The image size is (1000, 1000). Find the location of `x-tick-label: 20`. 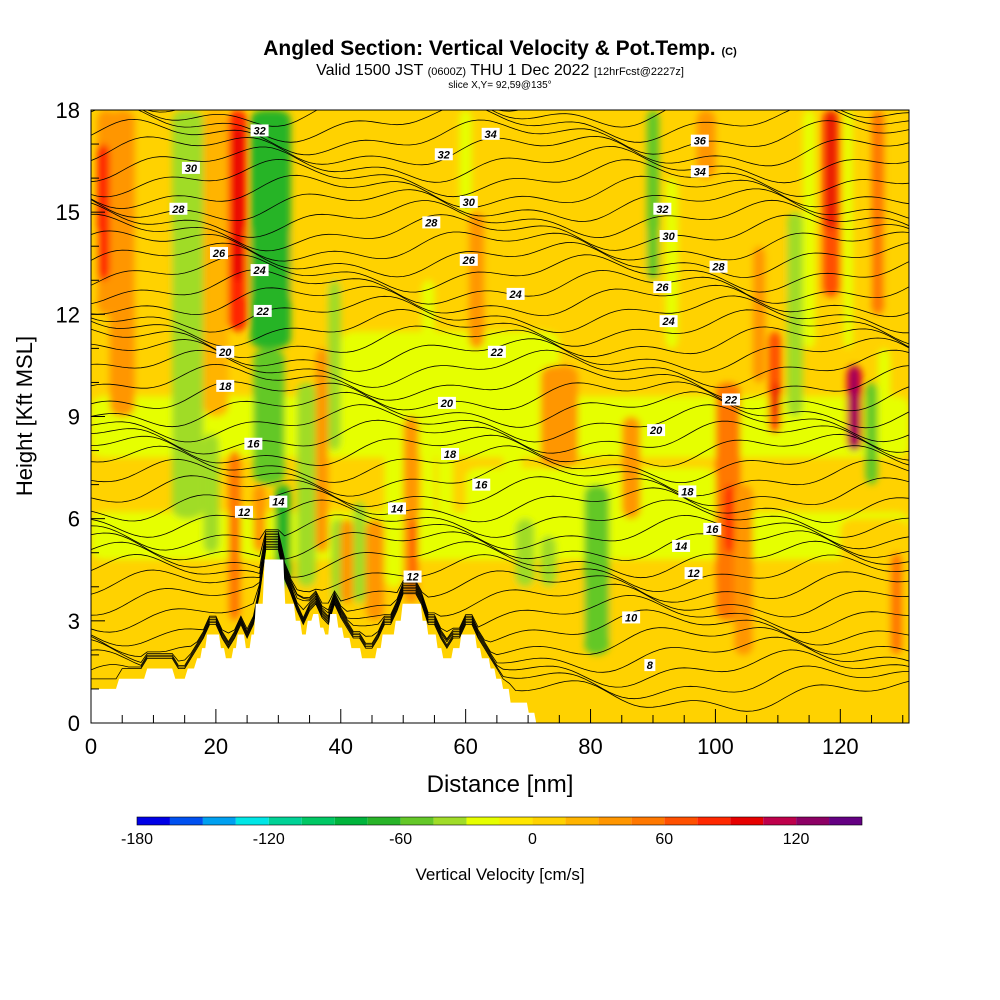

x-tick-label: 20 is located at coordinates (216, 746).